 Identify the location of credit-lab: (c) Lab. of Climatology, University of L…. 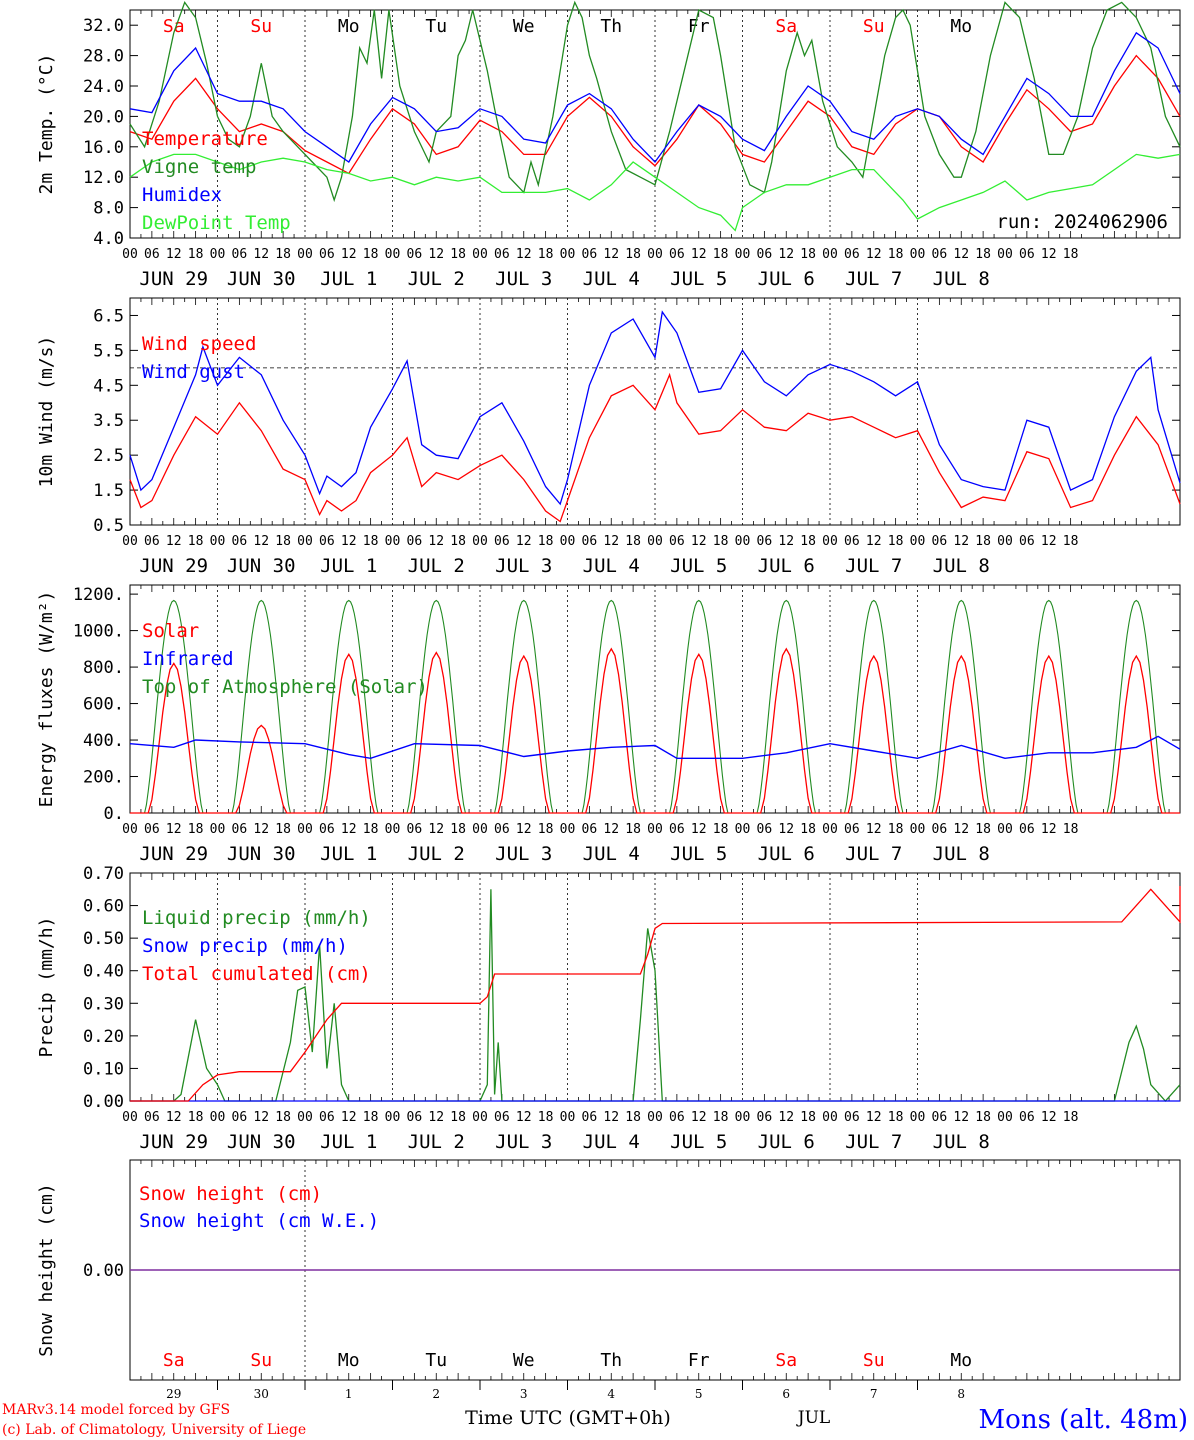
(154, 1430).